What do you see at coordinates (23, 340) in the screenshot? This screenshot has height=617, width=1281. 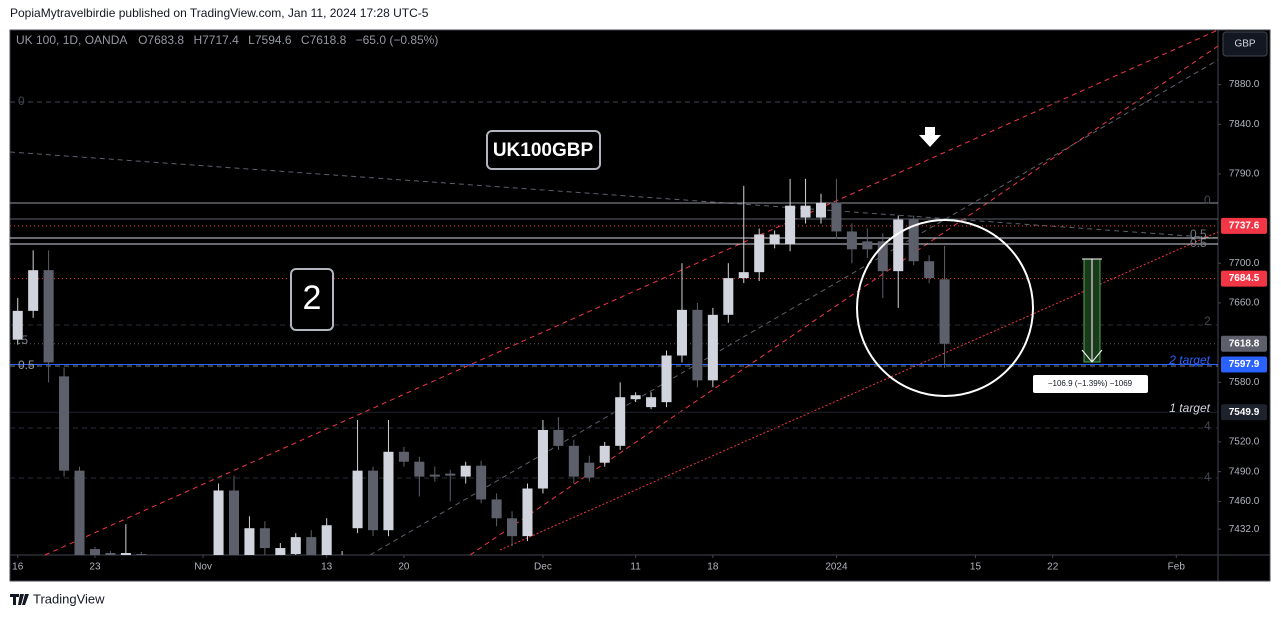 I see `fib-label: .5` at bounding box center [23, 340].